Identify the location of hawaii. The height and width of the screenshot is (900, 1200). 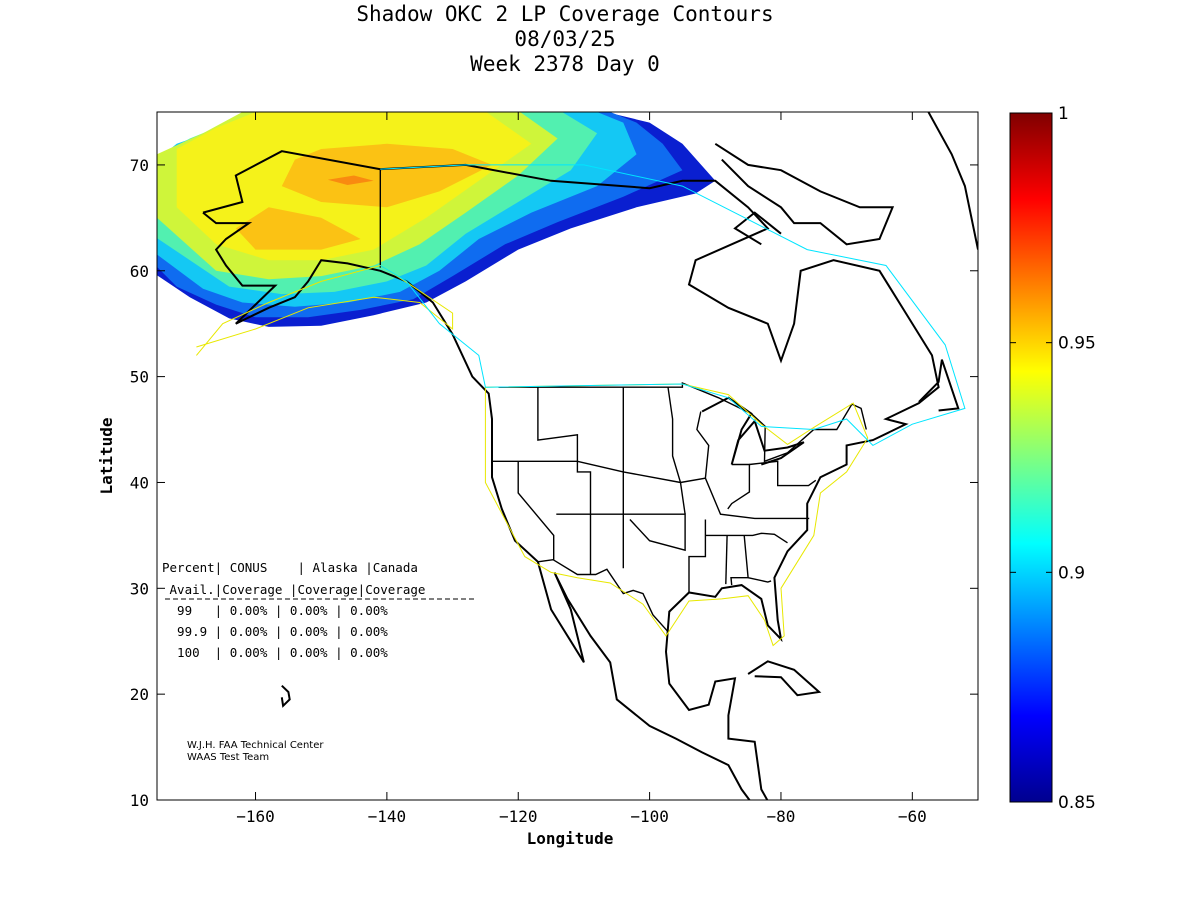
(285, 696).